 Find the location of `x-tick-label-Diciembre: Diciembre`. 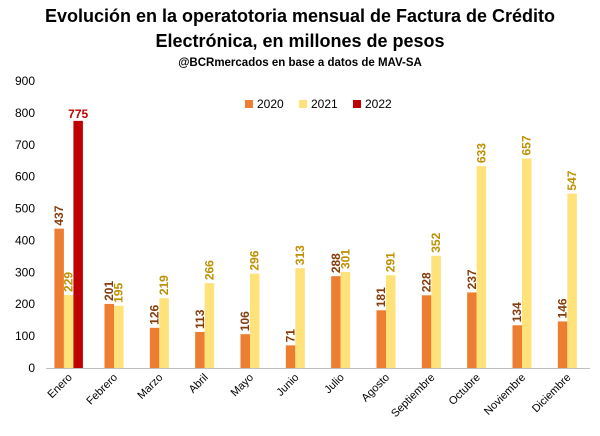

x-tick-label-Diciembre: Diciembre is located at coordinates (551, 393).